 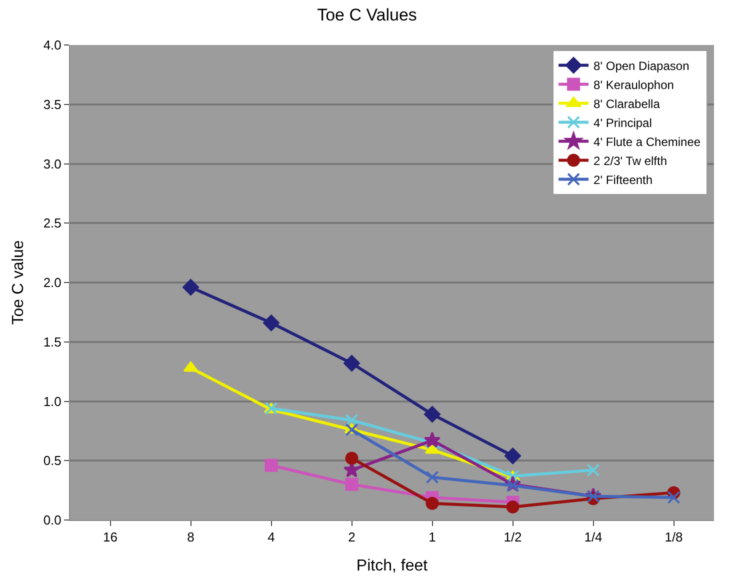 What do you see at coordinates (627, 103) in the screenshot?
I see `legend-label: 8' Clarabella` at bounding box center [627, 103].